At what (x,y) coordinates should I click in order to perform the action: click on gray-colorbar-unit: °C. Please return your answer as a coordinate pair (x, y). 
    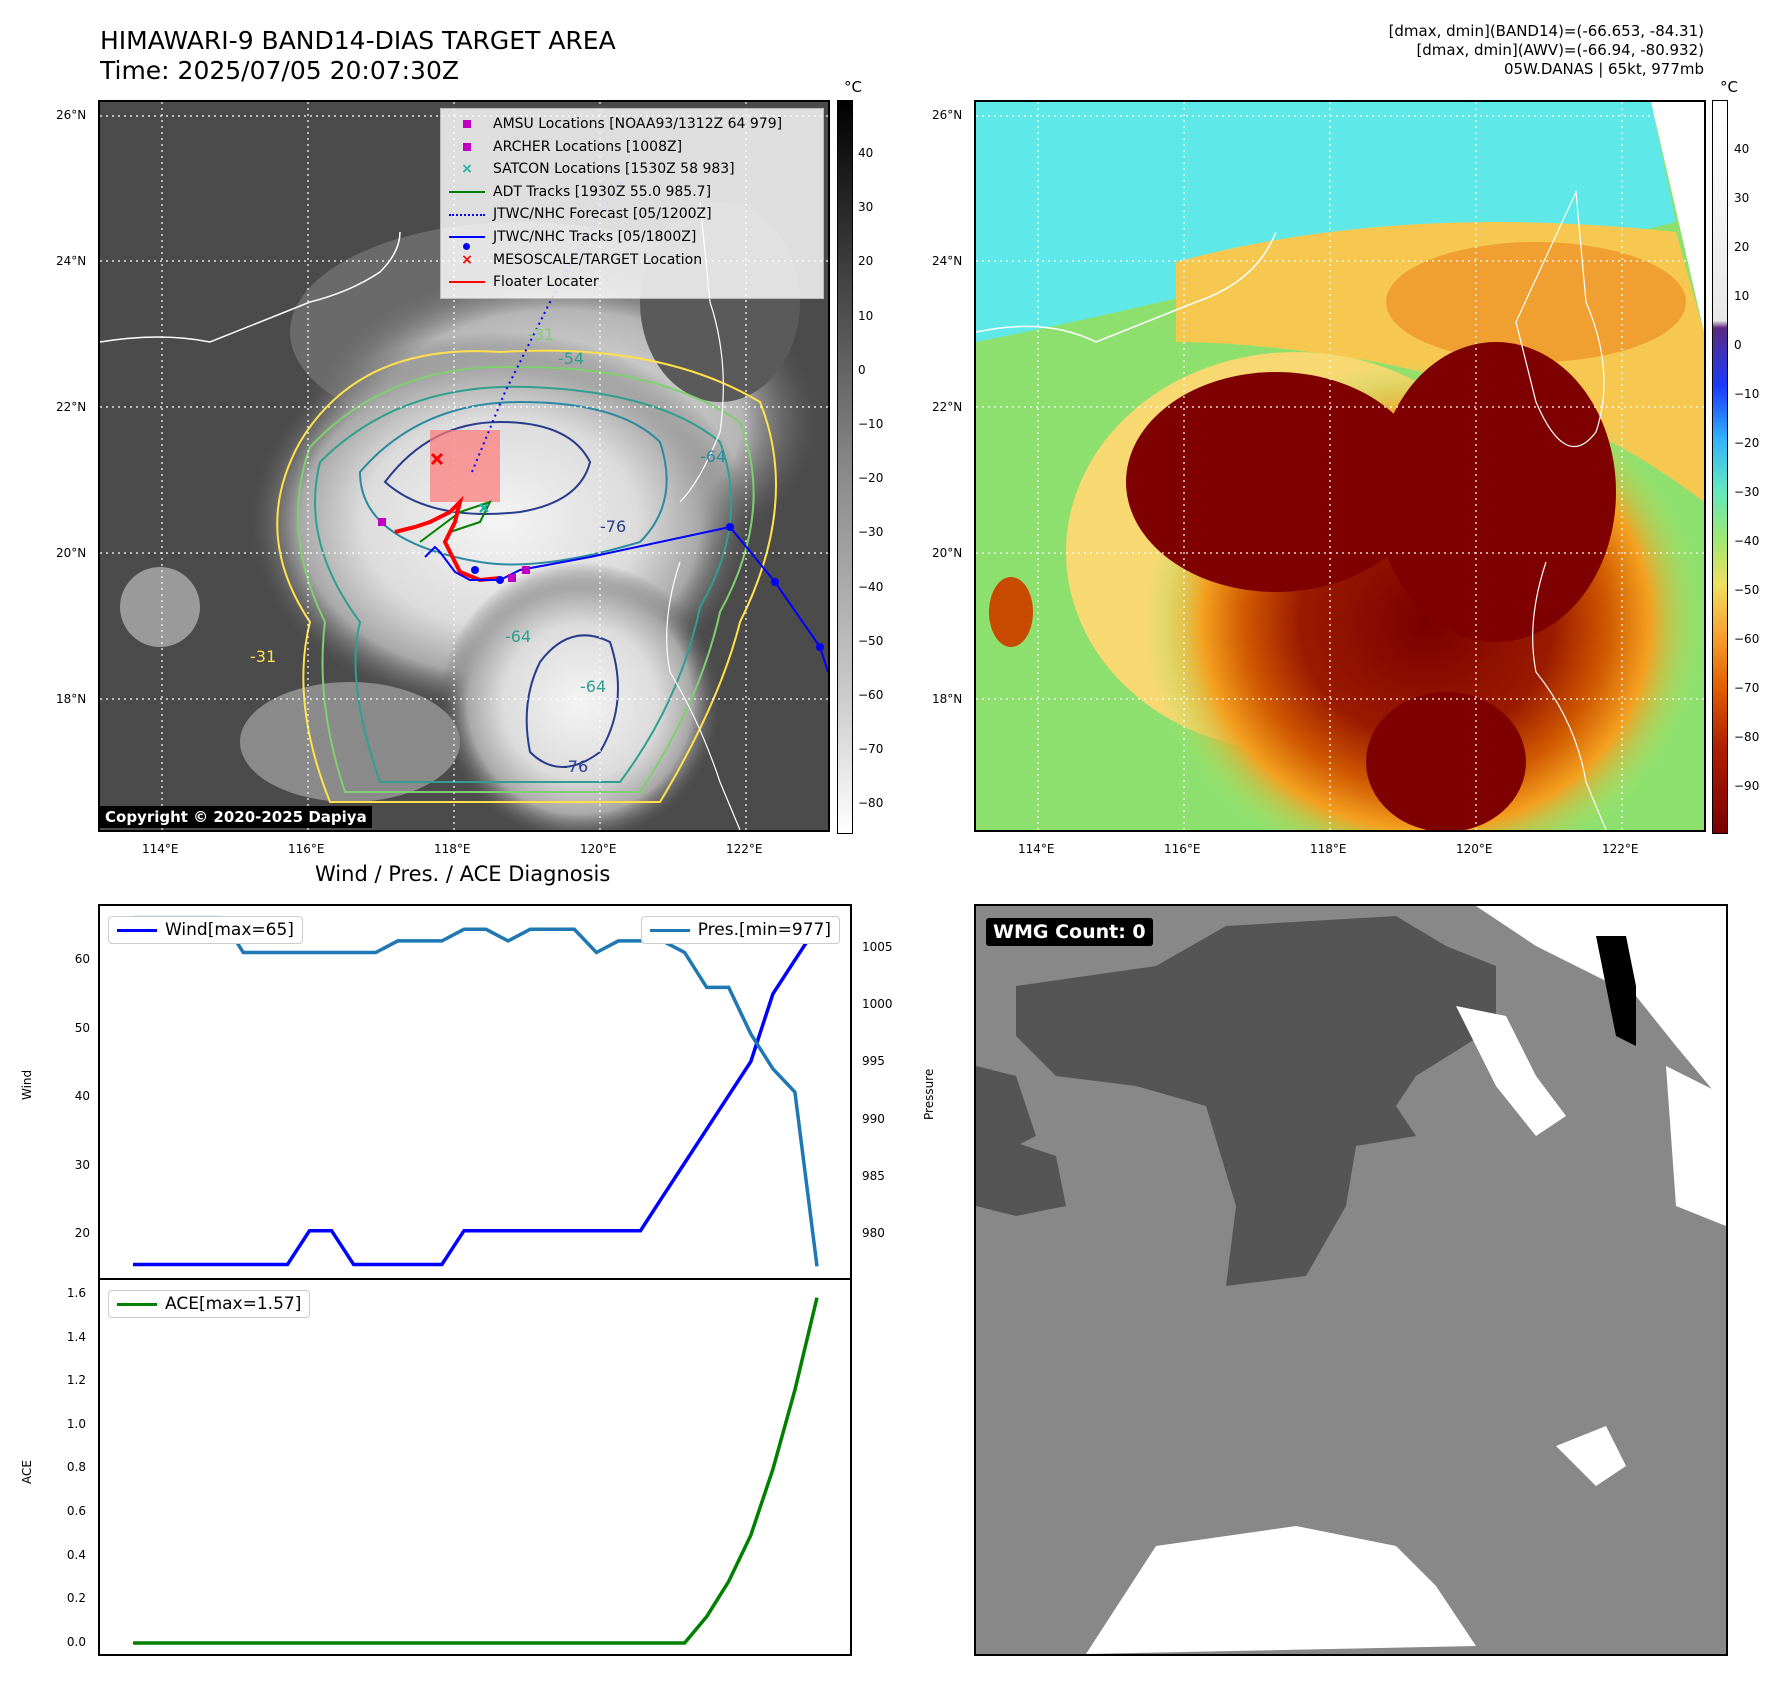
    Looking at the image, I should click on (853, 87).